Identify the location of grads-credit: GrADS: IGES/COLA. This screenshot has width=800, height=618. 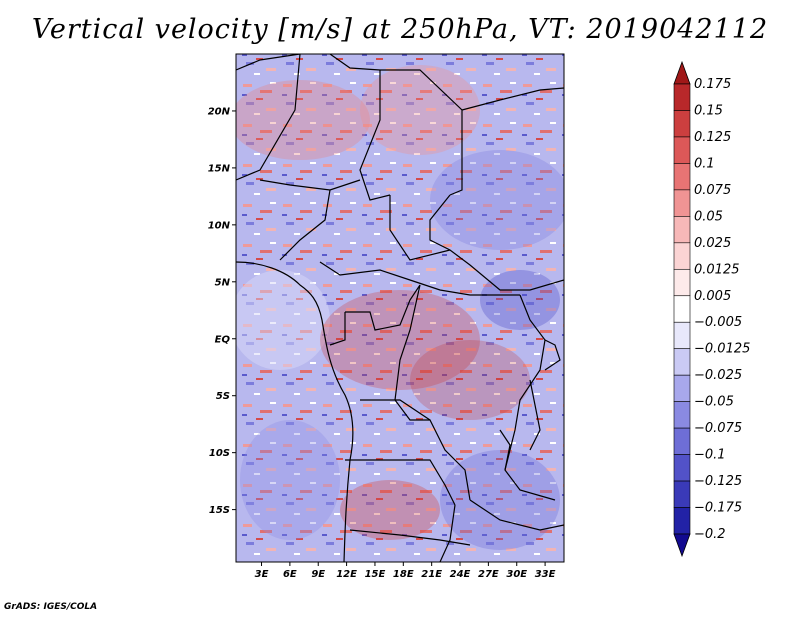
(51, 607).